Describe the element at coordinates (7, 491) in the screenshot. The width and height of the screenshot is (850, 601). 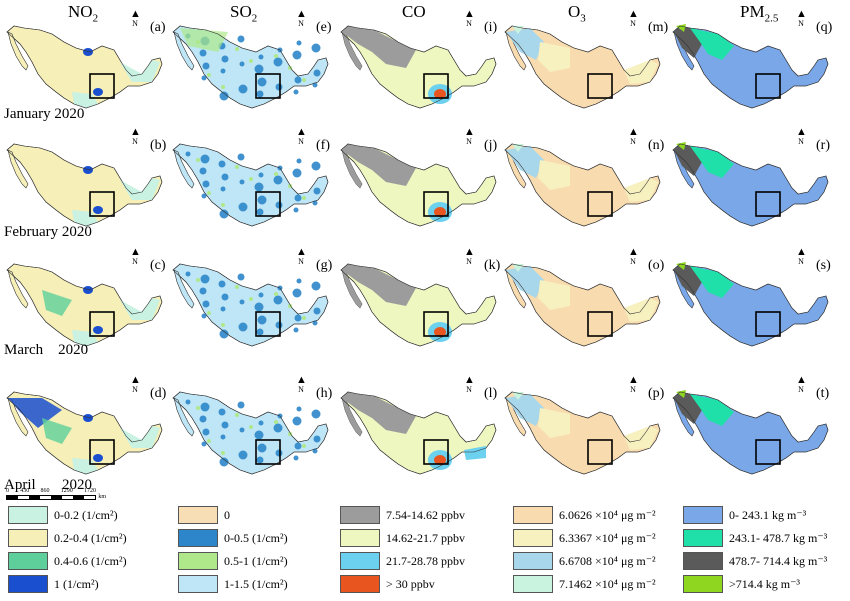
I see `scale-tick: 0` at that location.